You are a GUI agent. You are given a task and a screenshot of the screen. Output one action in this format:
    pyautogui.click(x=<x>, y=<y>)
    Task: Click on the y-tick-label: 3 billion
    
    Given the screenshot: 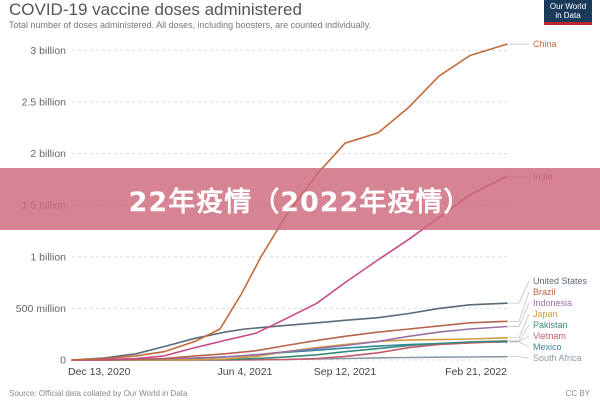 What is the action you would take?
    pyautogui.click(x=48, y=51)
    